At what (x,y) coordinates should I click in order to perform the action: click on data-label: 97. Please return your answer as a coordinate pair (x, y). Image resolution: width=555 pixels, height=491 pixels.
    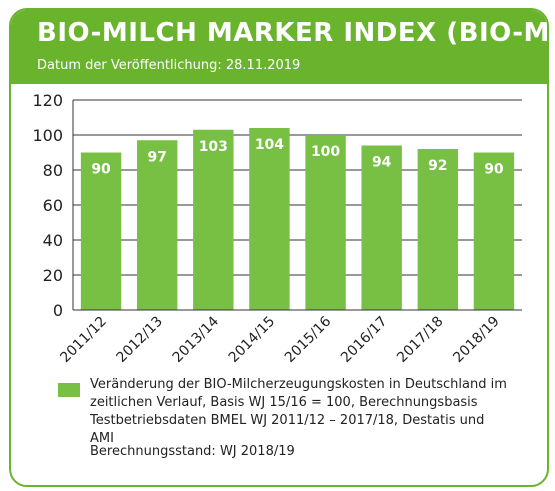
    Looking at the image, I should click on (156, 157).